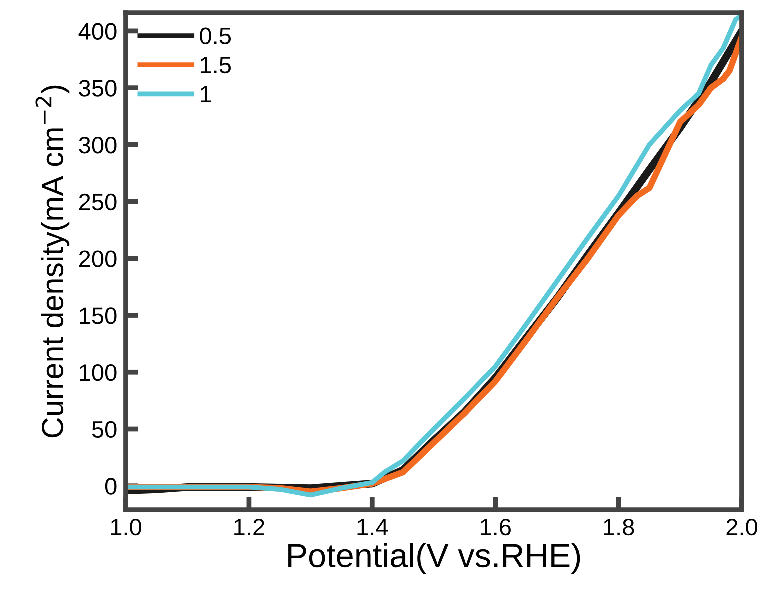 This screenshot has width=765, height=589. What do you see at coordinates (742, 527) in the screenshot?
I see `x-tick-label: 2.0` at bounding box center [742, 527].